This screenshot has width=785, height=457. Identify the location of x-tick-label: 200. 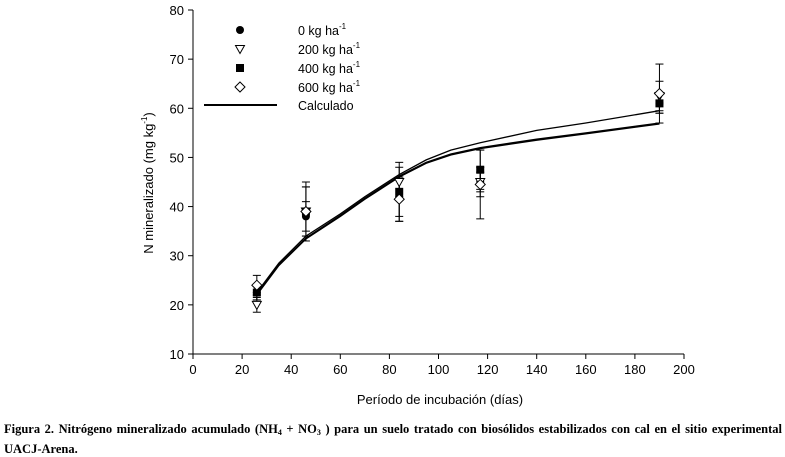
(684, 369).